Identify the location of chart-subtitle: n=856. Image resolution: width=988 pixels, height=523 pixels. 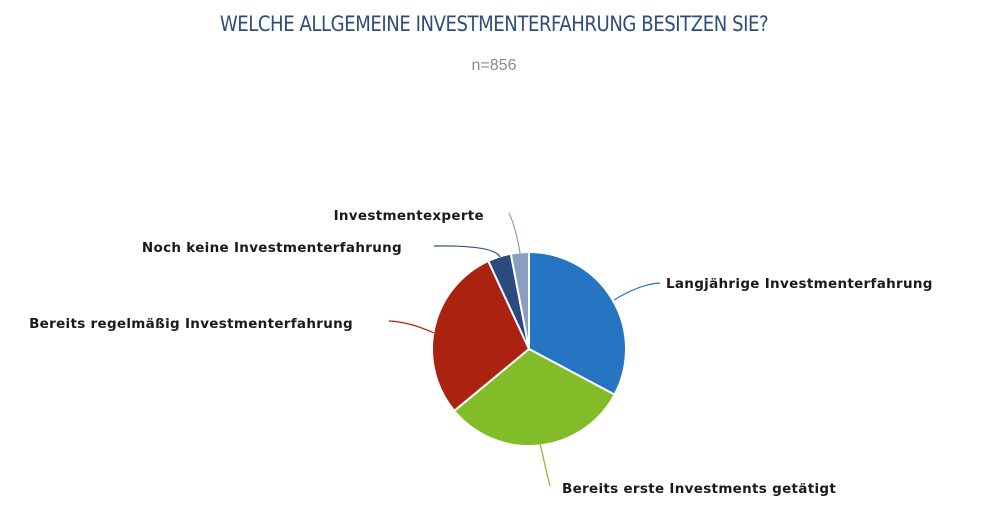
(494, 65).